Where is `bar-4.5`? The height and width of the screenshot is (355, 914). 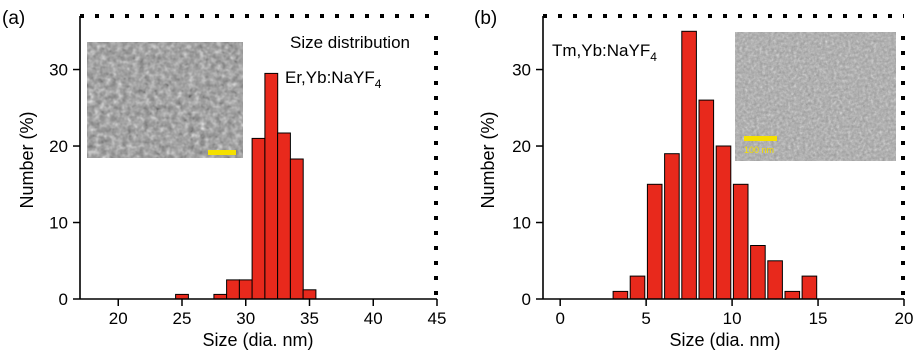
bar-4.5 is located at coordinates (637, 287).